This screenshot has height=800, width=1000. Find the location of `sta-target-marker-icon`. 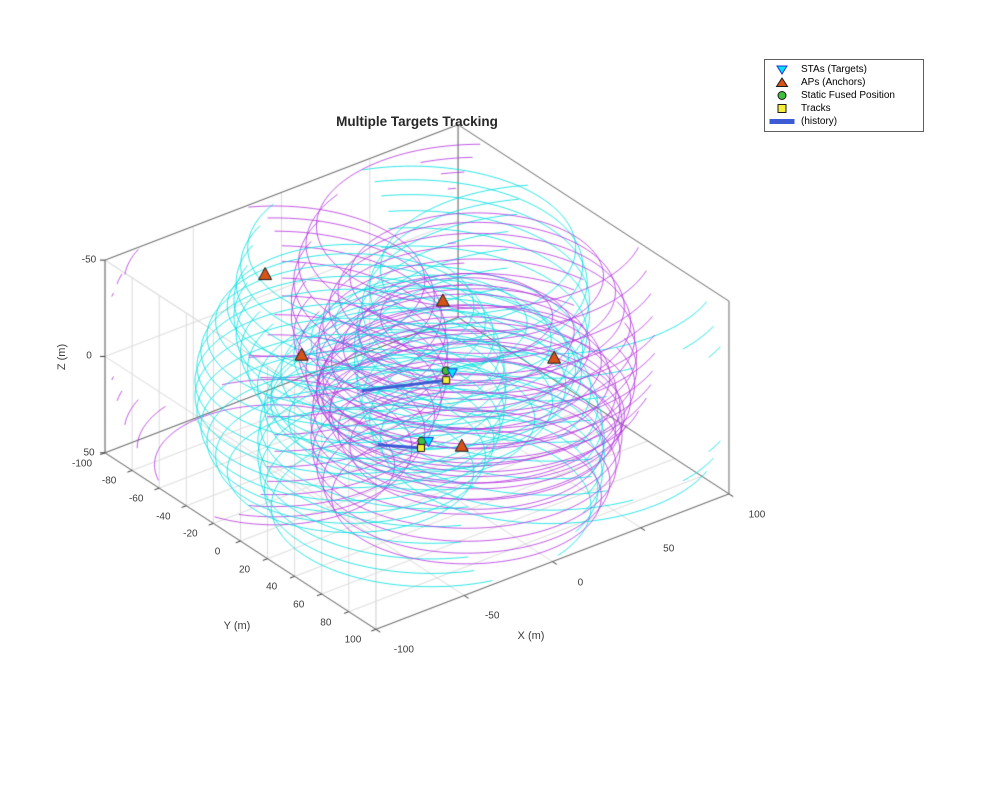

sta-target-marker-icon is located at coordinates (782, 69).